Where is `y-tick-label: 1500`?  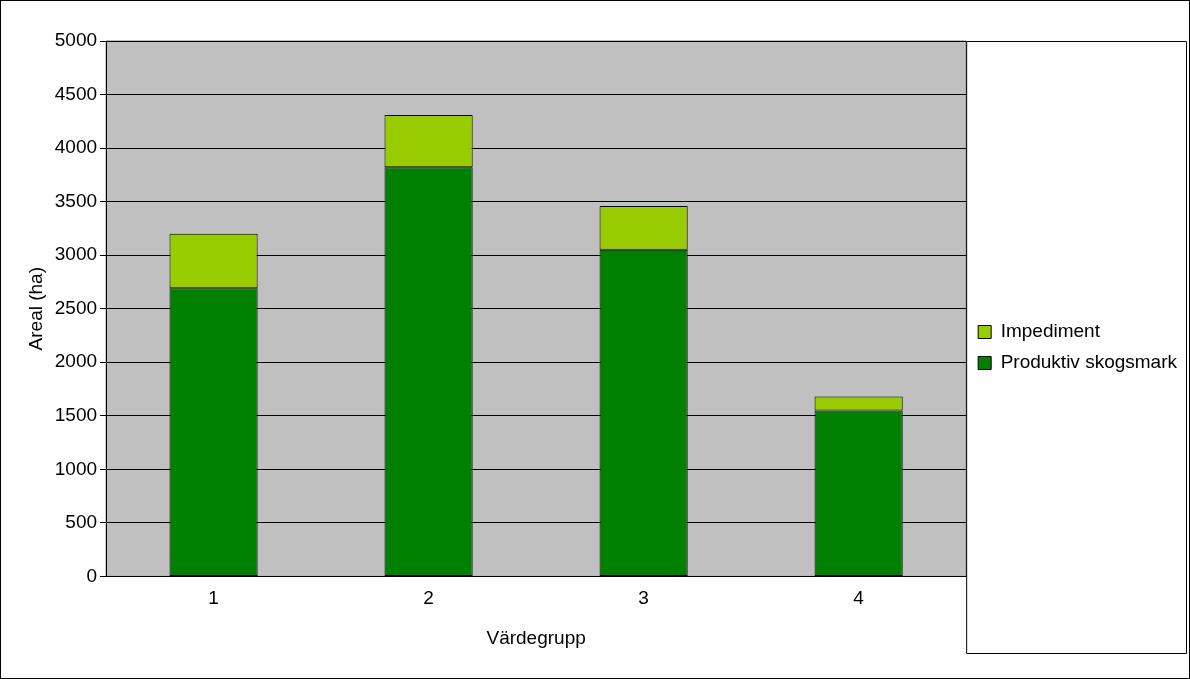 y-tick-label: 1500 is located at coordinates (76, 415).